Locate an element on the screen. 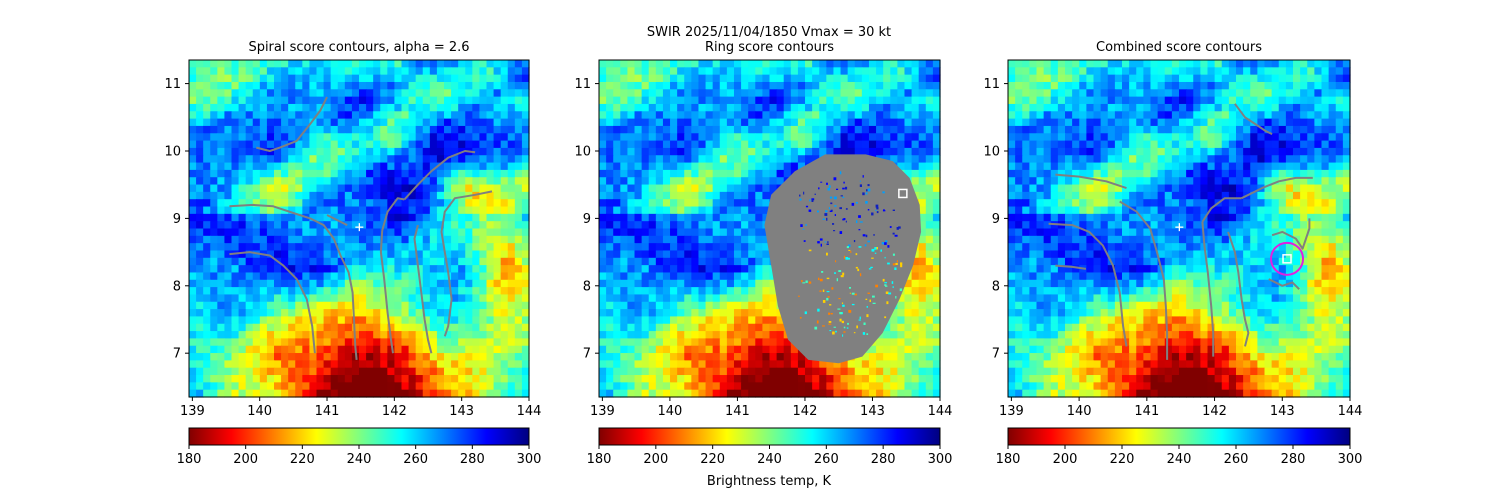 This screenshot has height=500, width=1500. panel-title: Spiral score contours, alpha = 2.6 is located at coordinates (358, 47).